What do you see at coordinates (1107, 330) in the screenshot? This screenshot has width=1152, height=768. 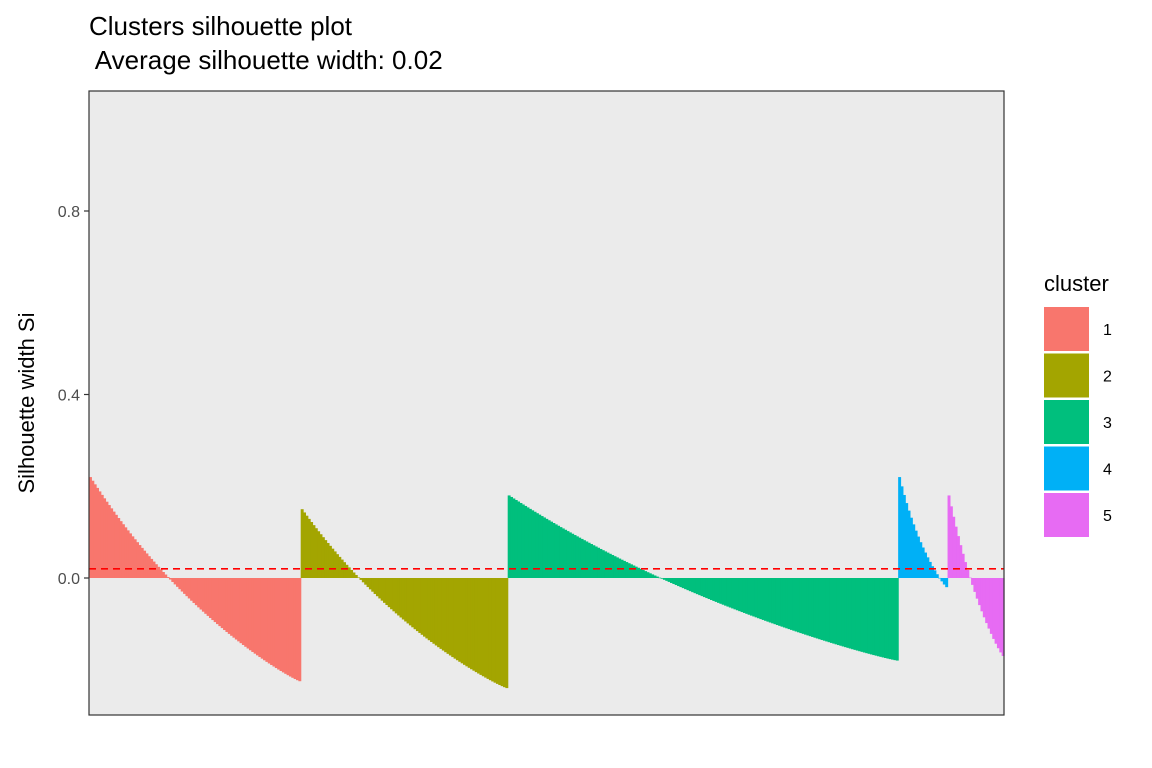 I see `legend-label-cluster-1: 1` at bounding box center [1107, 330].